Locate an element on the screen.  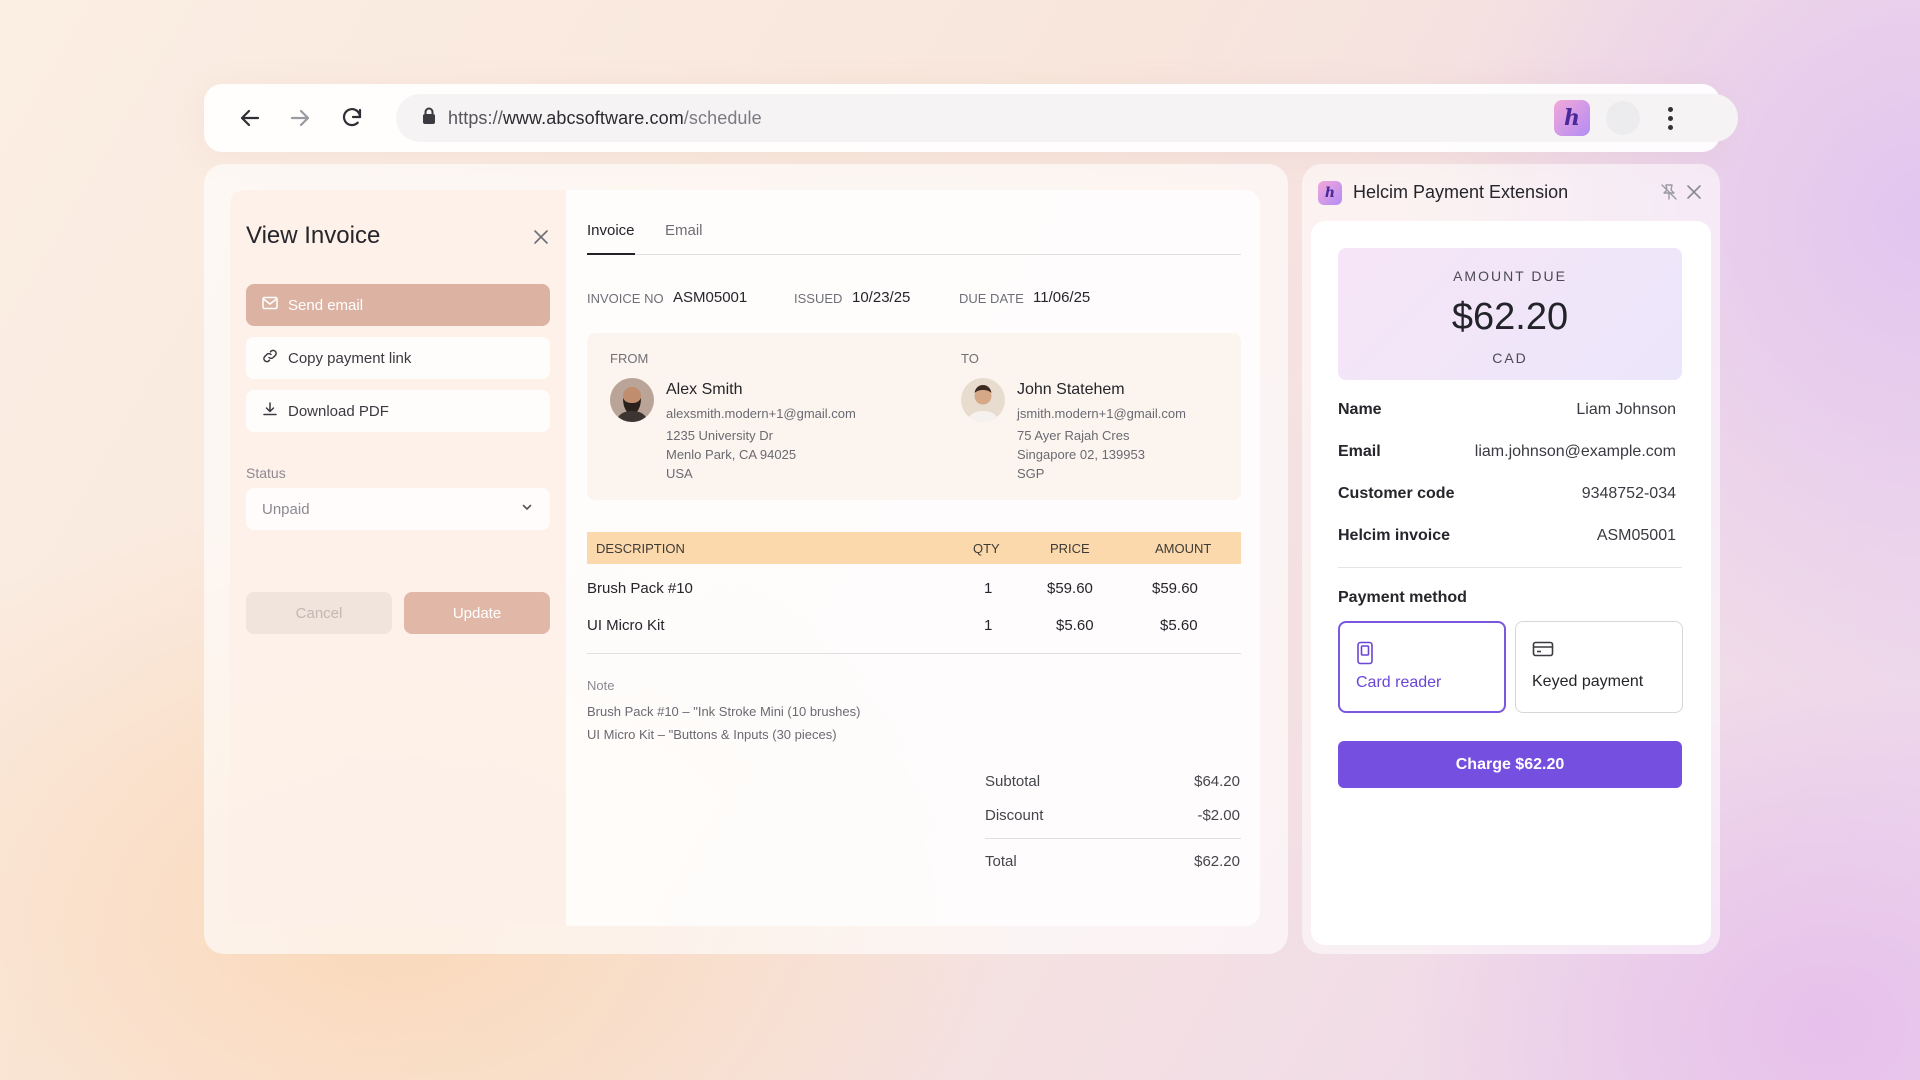
helcim-logo: h is located at coordinates (1330, 193).